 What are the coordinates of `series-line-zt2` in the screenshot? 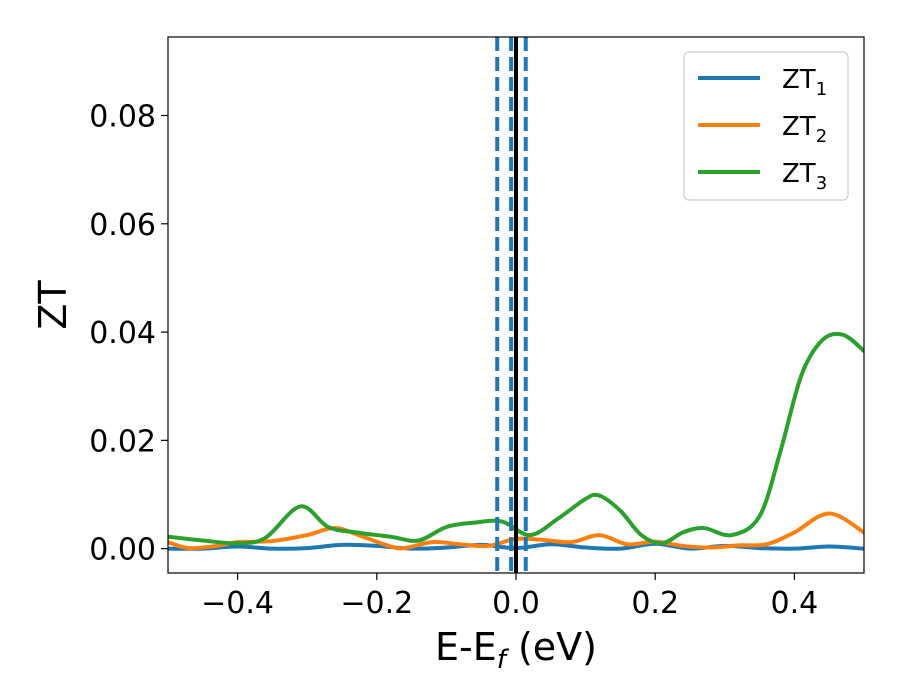 It's located at (516, 531).